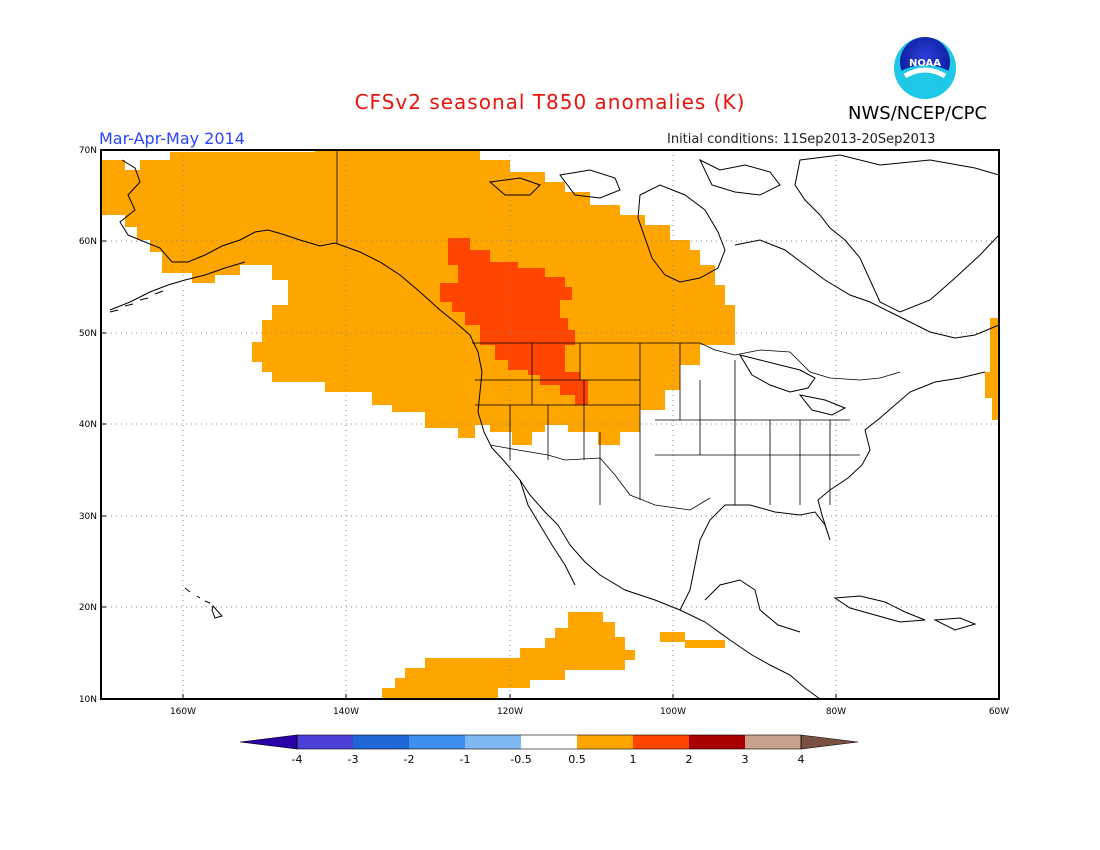 Image resolution: width=1100 pixels, height=850 pixels. I want to click on agency-label: NWS/NCEP/CPC, so click(918, 113).